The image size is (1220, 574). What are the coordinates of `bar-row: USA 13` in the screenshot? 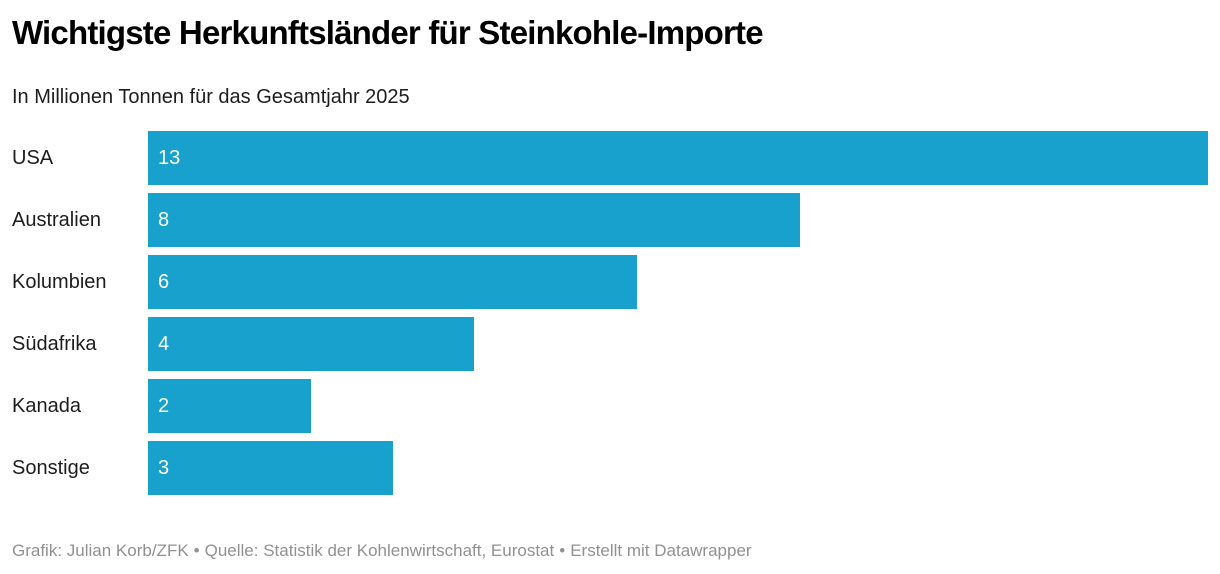 It's located at (610, 158).